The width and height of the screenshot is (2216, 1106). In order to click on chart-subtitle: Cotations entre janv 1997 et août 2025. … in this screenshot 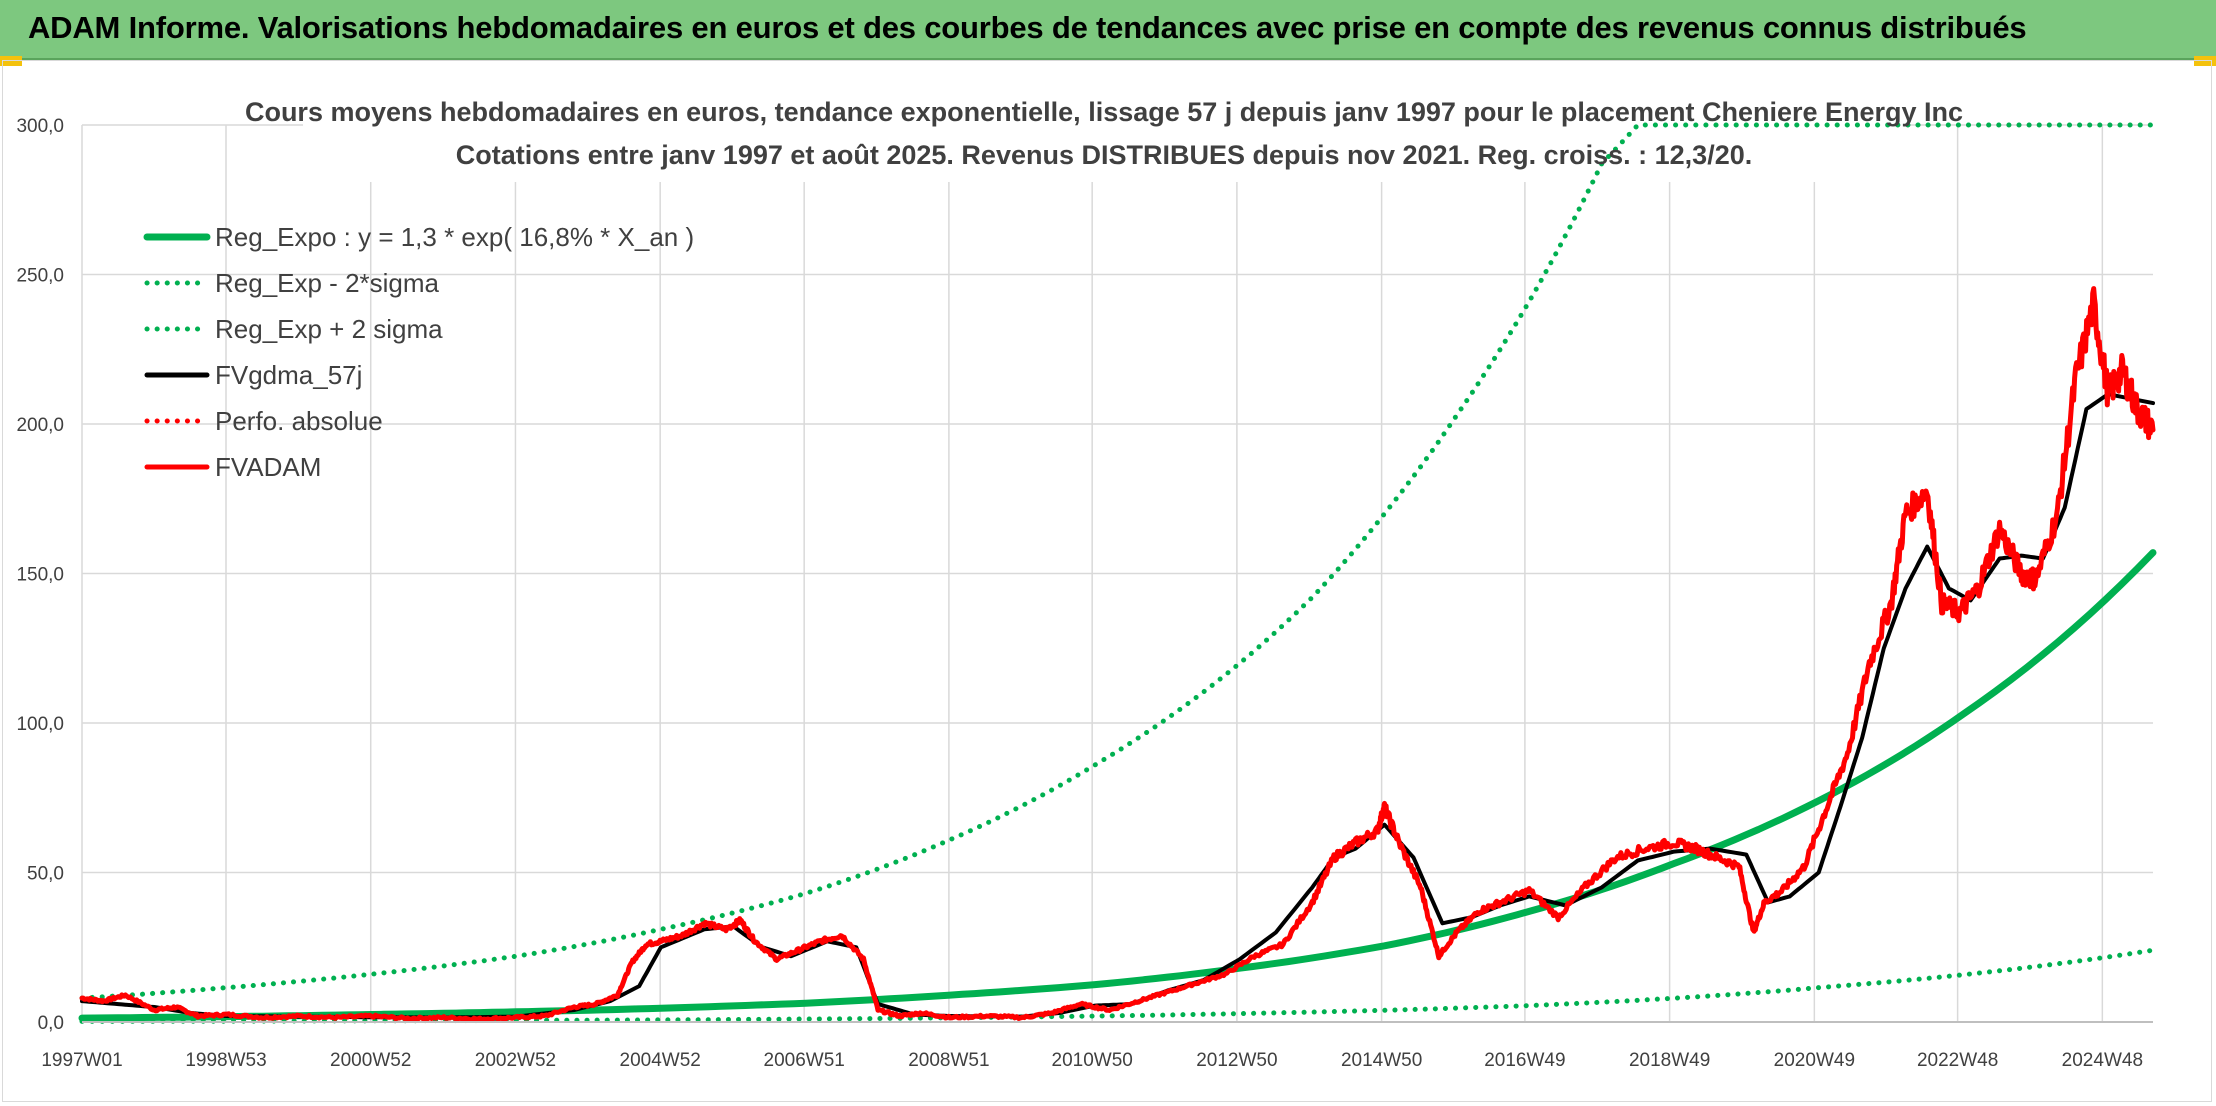, I will do `click(1104, 155)`.